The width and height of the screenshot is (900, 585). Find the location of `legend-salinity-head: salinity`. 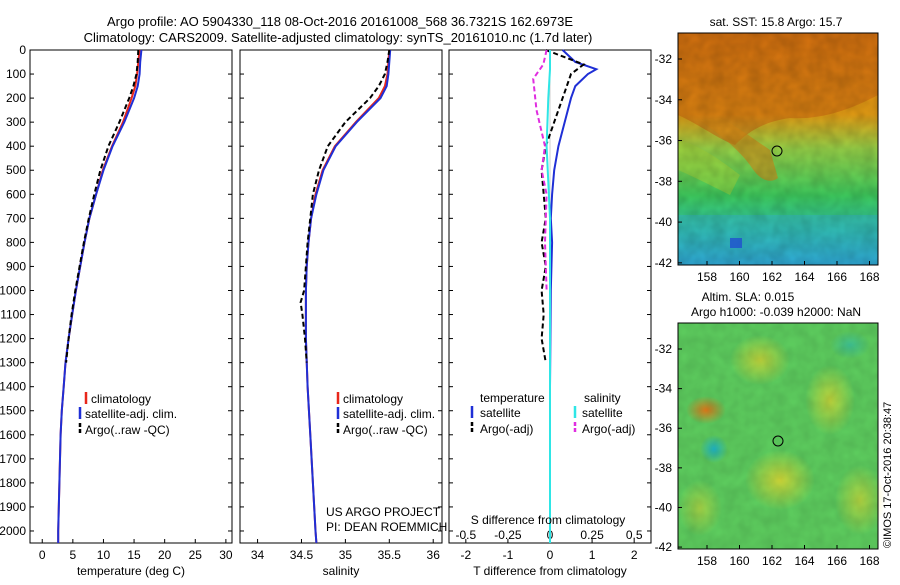

legend-salinity-head: salinity is located at coordinates (602, 398).